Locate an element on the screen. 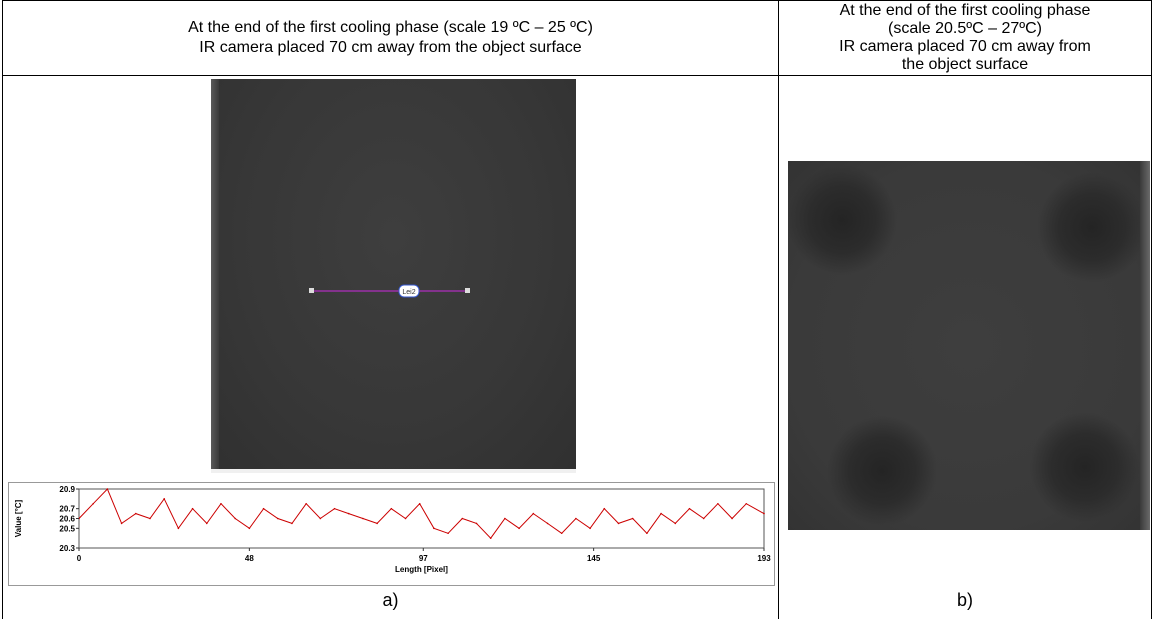 The width and height of the screenshot is (1152, 619). x-tick-label: 97 is located at coordinates (423, 558).